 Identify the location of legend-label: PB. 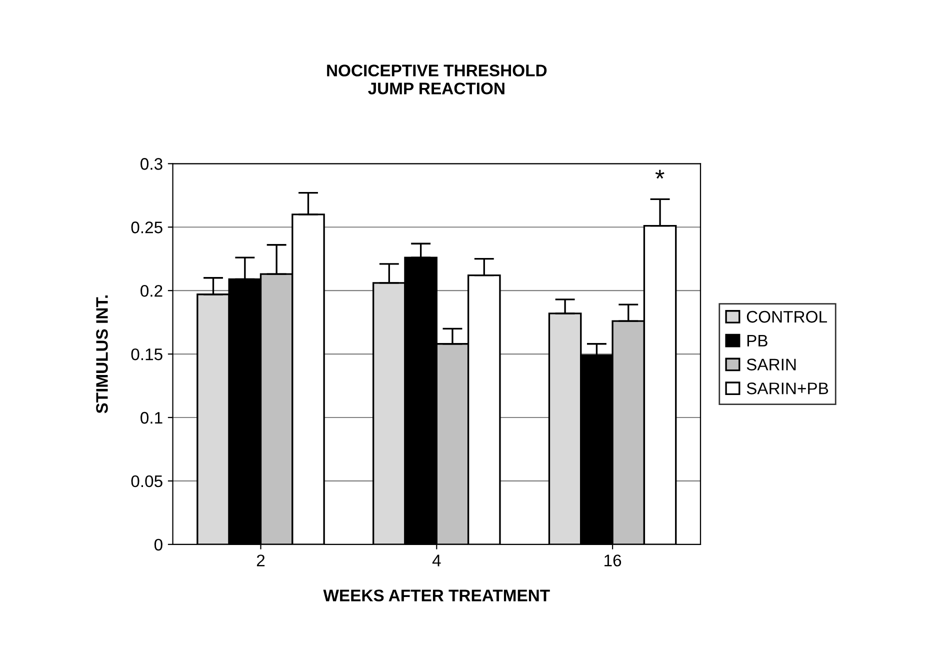
(757, 340).